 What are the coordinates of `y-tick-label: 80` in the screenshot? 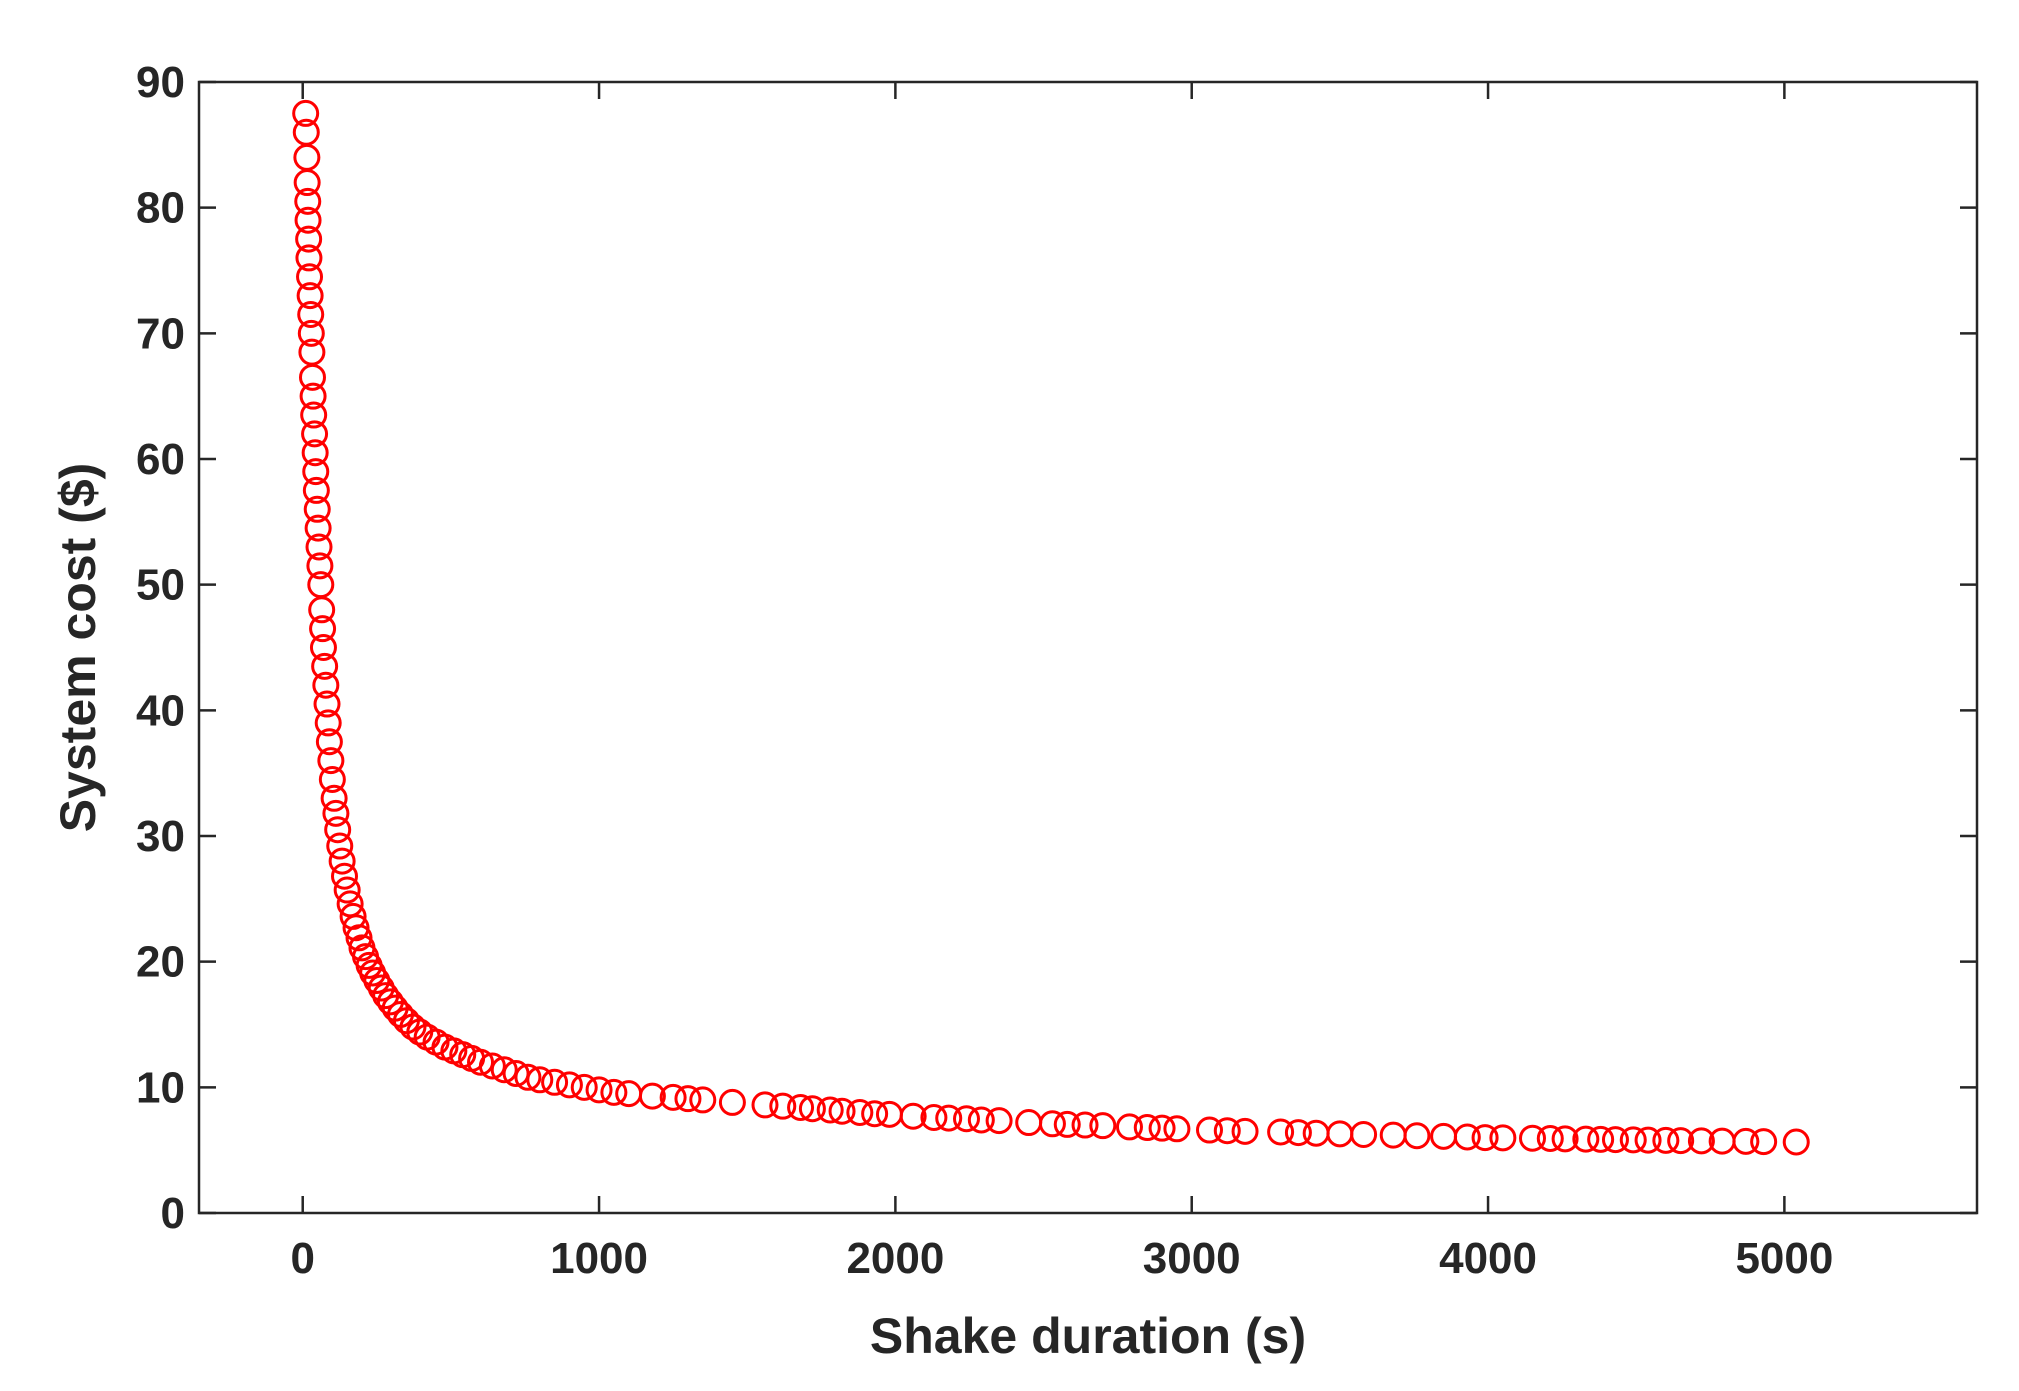 It's located at (160, 208).